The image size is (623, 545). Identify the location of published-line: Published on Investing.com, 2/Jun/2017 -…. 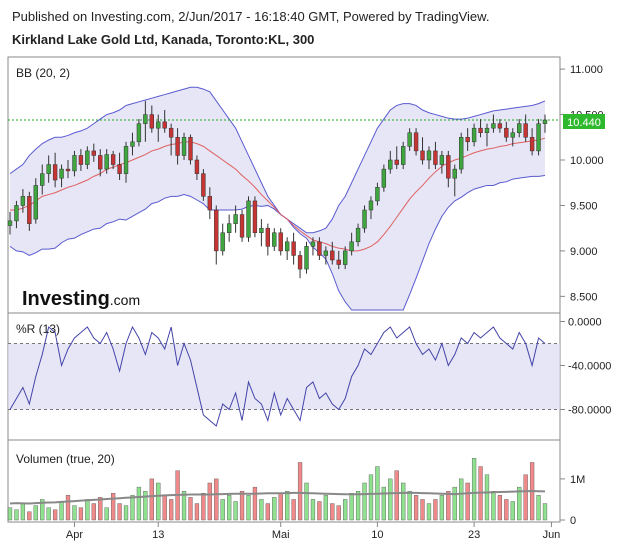
(251, 16).